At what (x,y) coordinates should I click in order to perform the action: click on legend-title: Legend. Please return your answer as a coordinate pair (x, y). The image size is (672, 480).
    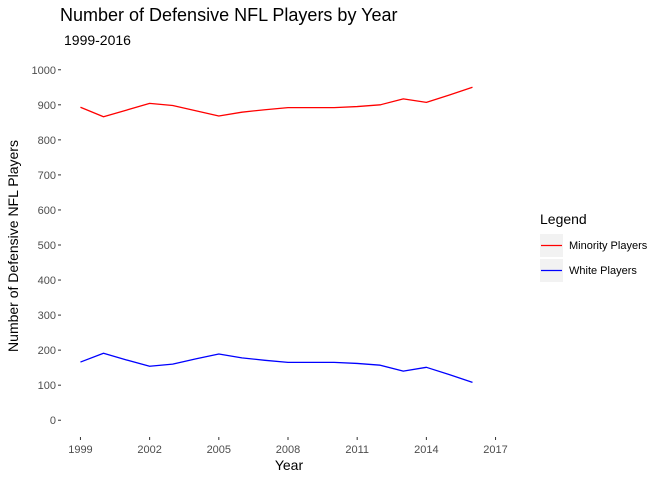
    Looking at the image, I should click on (563, 219).